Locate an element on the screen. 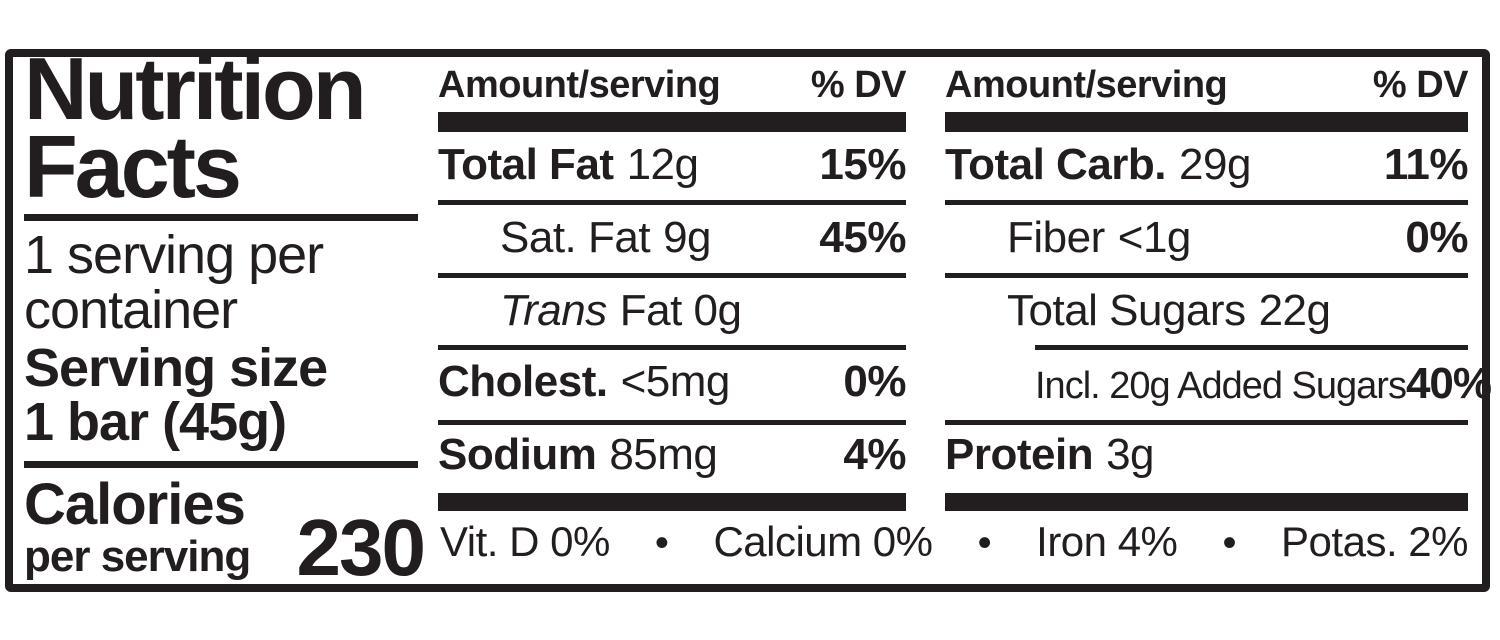 Image resolution: width=1500 pixels, height=640 pixels. nutrient: Protein 3g is located at coordinates (1050, 455).